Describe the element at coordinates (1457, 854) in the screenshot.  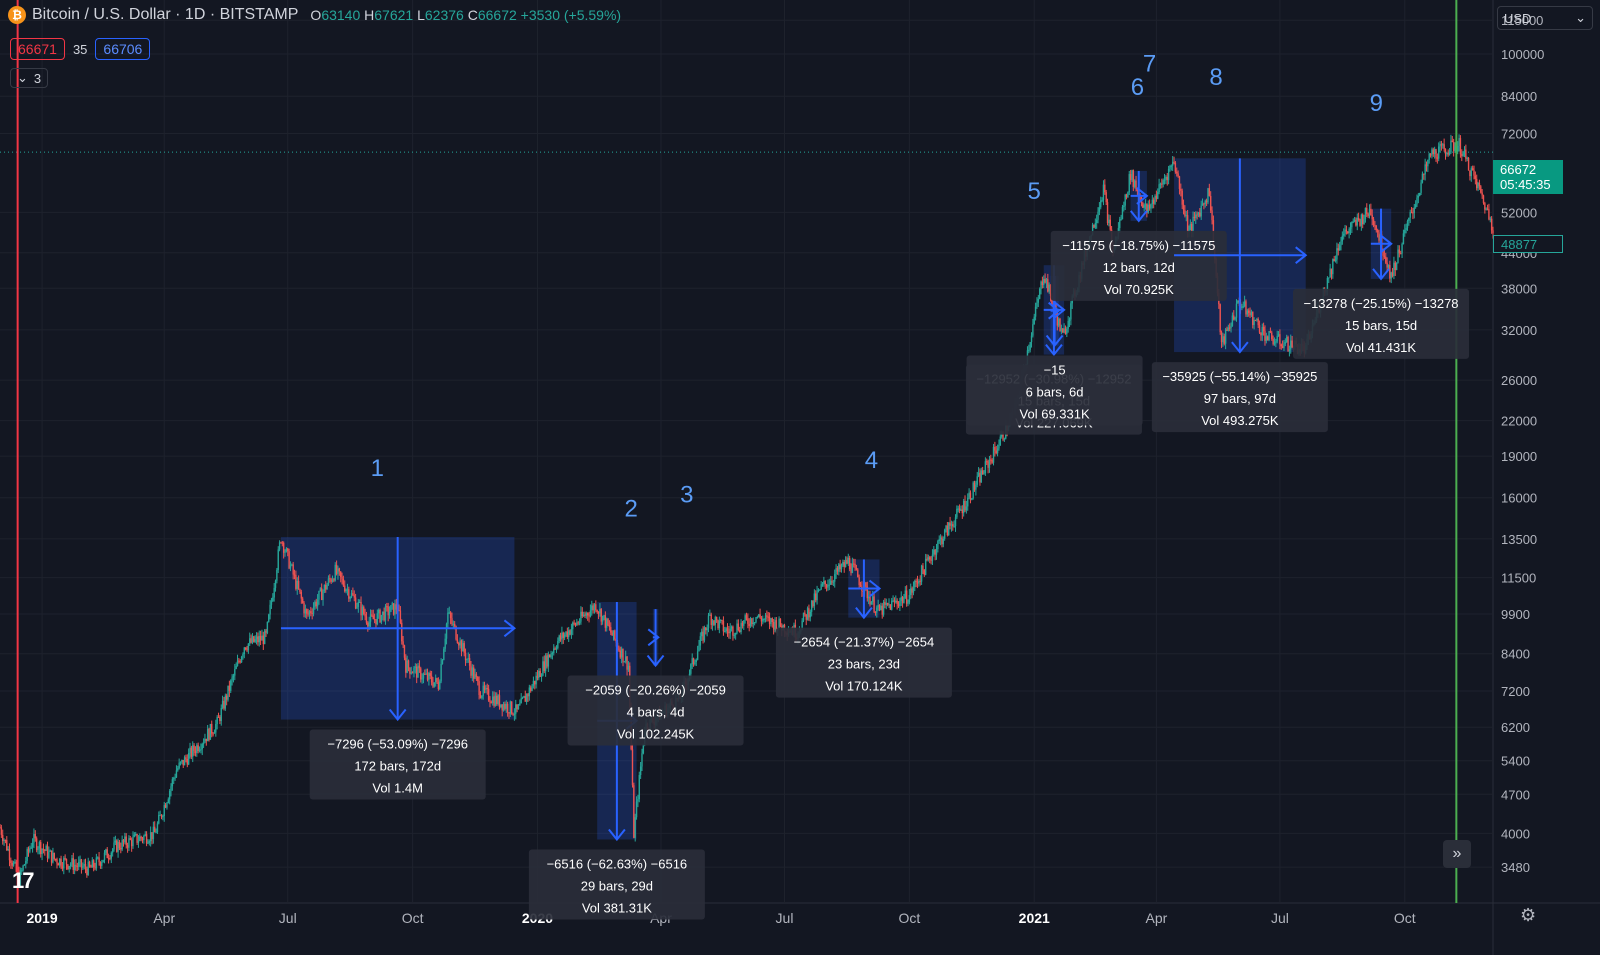
I see `scroll-to-realtime-button: »` at that location.